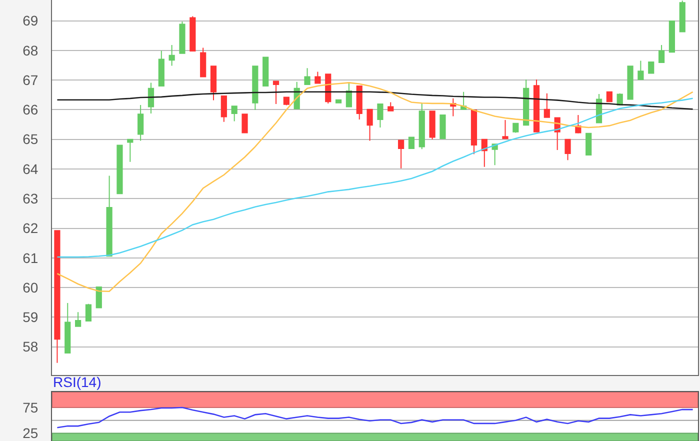 The height and width of the screenshot is (441, 700). I want to click on y-tick-label: 63, so click(30, 198).